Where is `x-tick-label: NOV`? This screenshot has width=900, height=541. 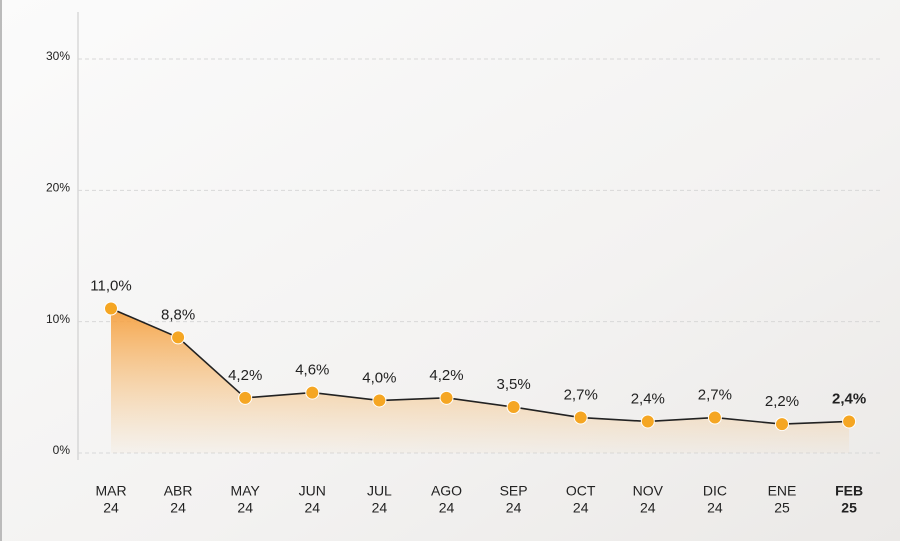 x-tick-label: NOV is located at coordinates (648, 491).